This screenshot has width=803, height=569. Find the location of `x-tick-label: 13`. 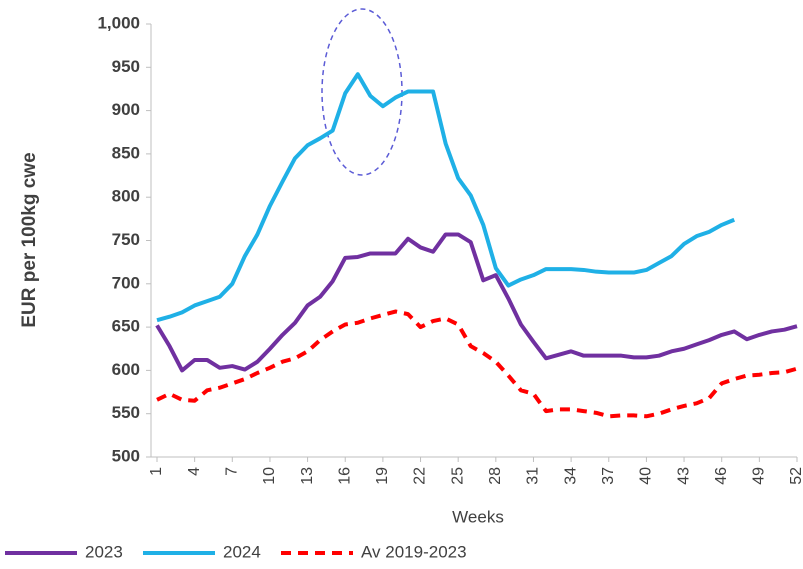

x-tick-label: 13 is located at coordinates (307, 476).